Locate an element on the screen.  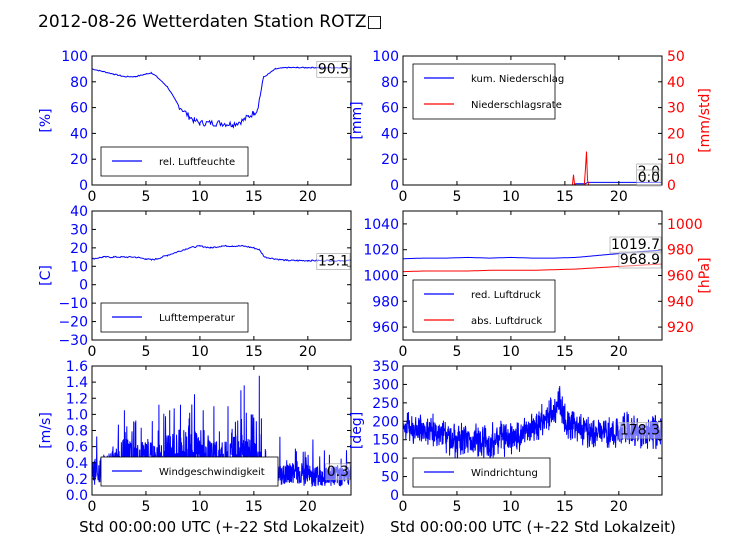
y-axis-label: [%] is located at coordinates (46, 120).